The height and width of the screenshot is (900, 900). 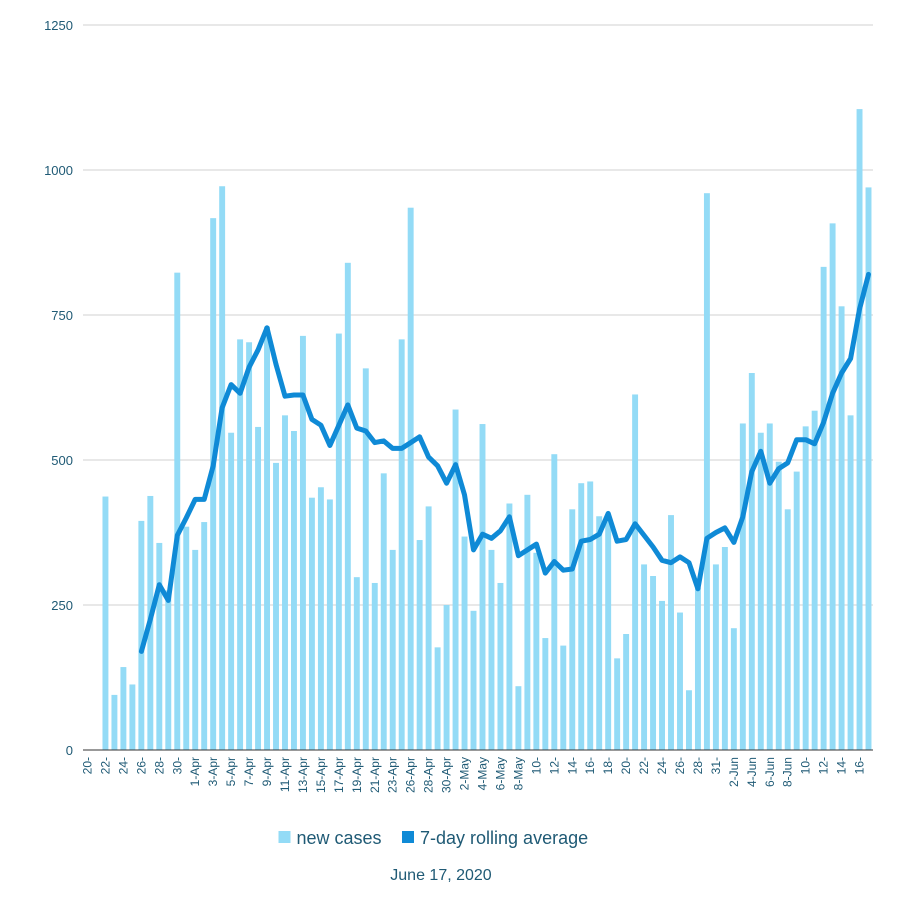 I want to click on y-tick-label: 750, so click(x=62, y=315).